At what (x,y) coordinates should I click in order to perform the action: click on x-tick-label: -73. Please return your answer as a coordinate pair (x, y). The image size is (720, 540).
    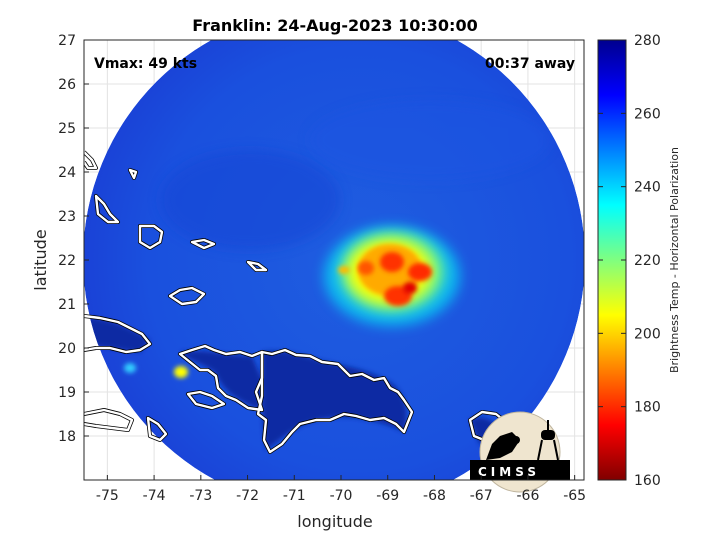
    Looking at the image, I should click on (200, 496).